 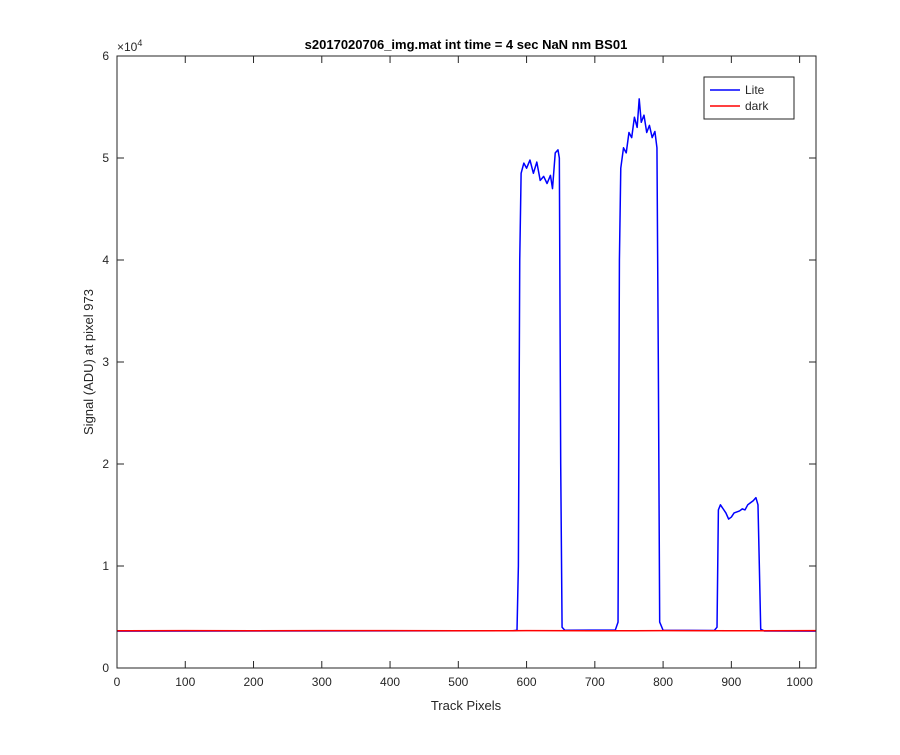 I want to click on y-tick-label: 3, so click(x=105, y=362).